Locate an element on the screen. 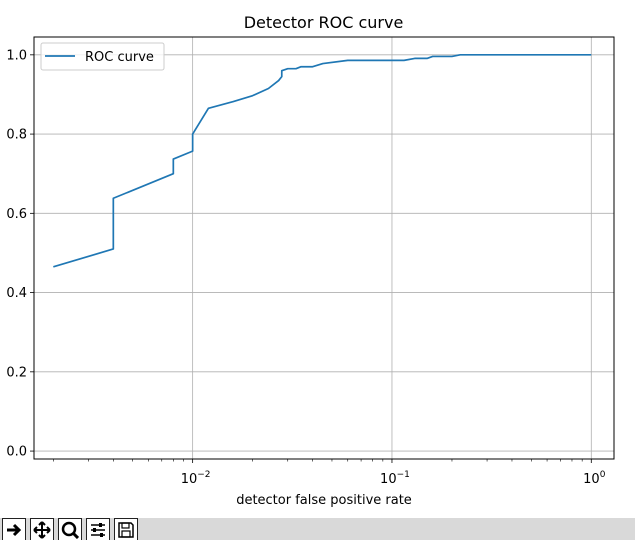  y-tick-label-2: 0.4 is located at coordinates (16, 293).